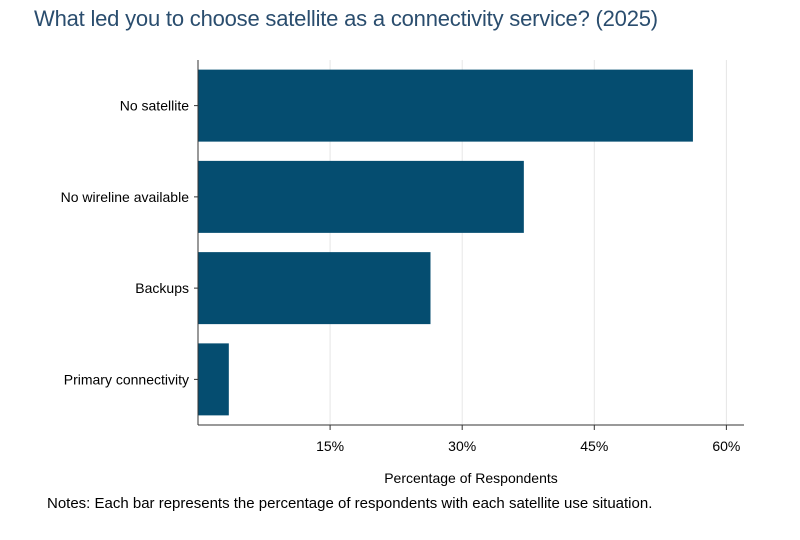 The image size is (800, 540). I want to click on x-tick-label-60: 60%, so click(726, 446).